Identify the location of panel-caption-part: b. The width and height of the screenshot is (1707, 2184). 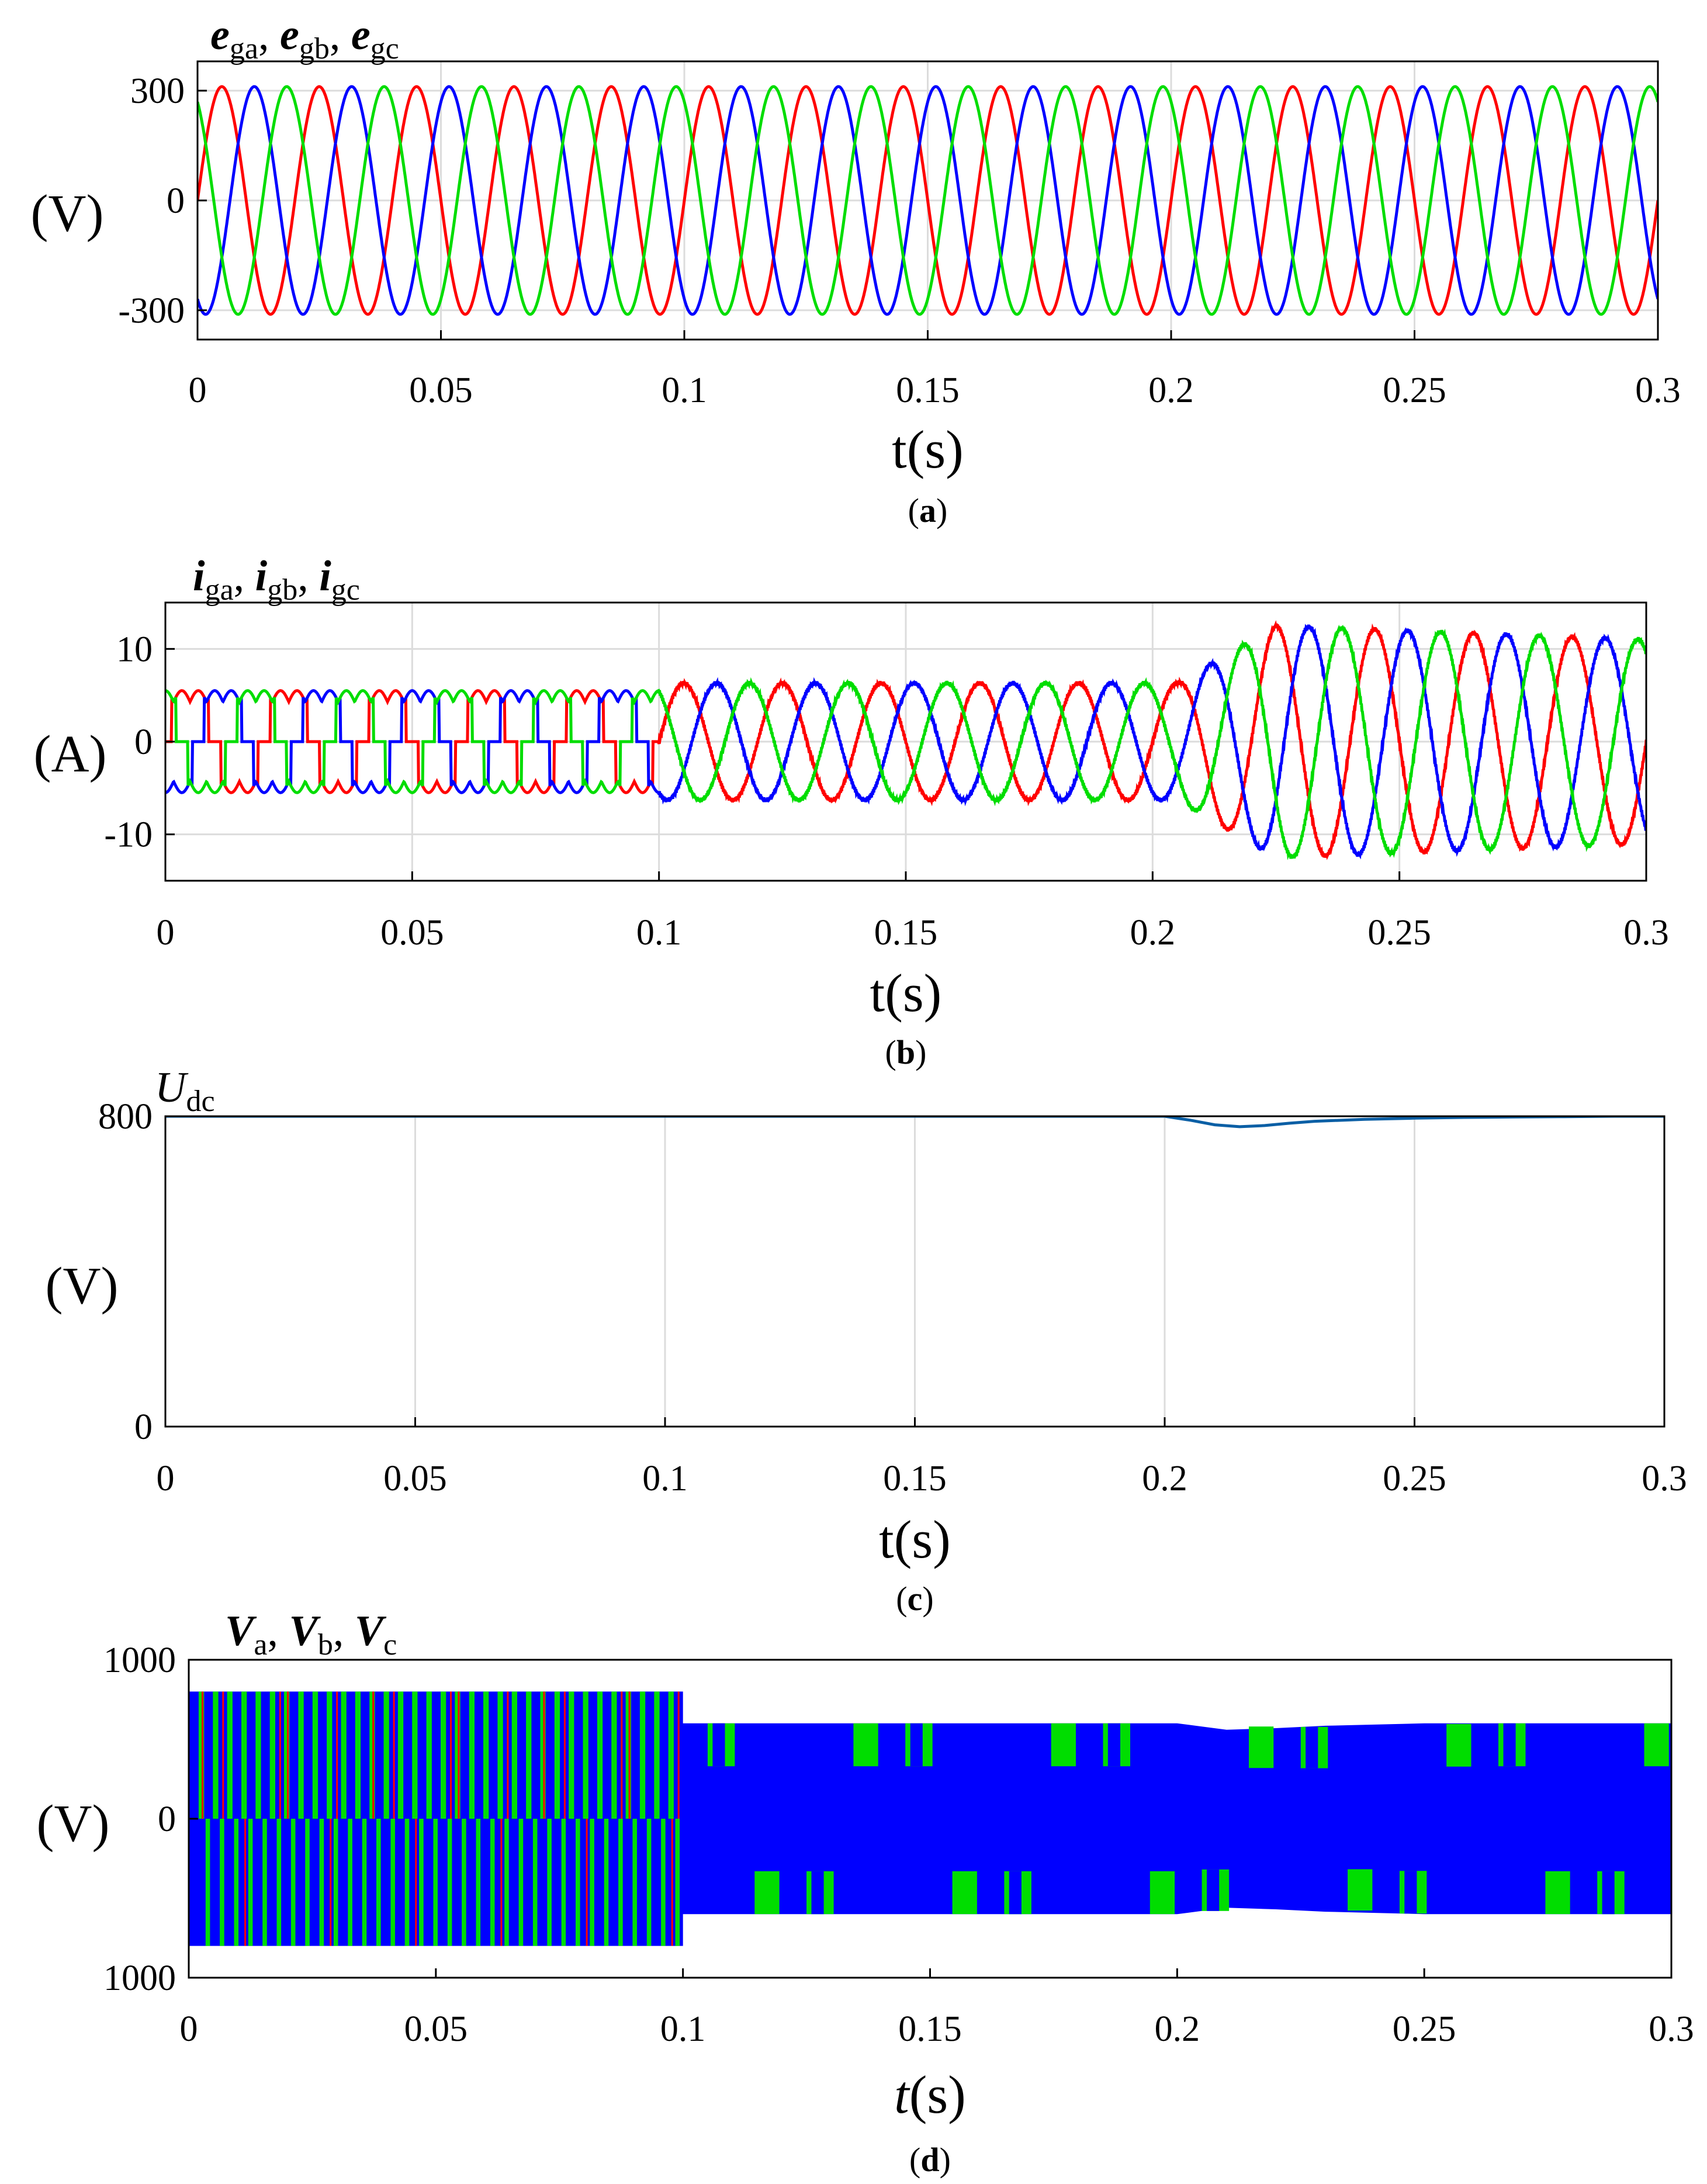
(905, 1052).